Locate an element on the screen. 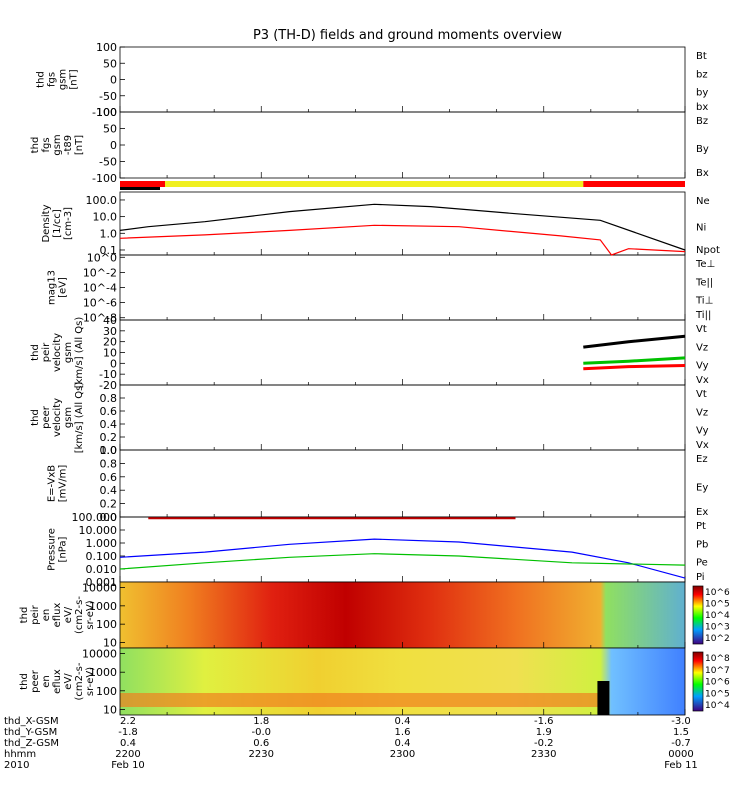 This screenshot has width=750, height=800. panel-frame-efield is located at coordinates (402, 483).